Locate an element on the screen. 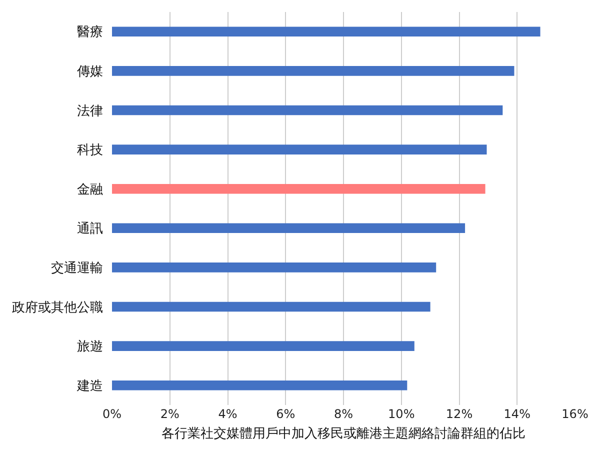 This screenshot has height=462, width=600. x-tick-label: 8% is located at coordinates (344, 414).